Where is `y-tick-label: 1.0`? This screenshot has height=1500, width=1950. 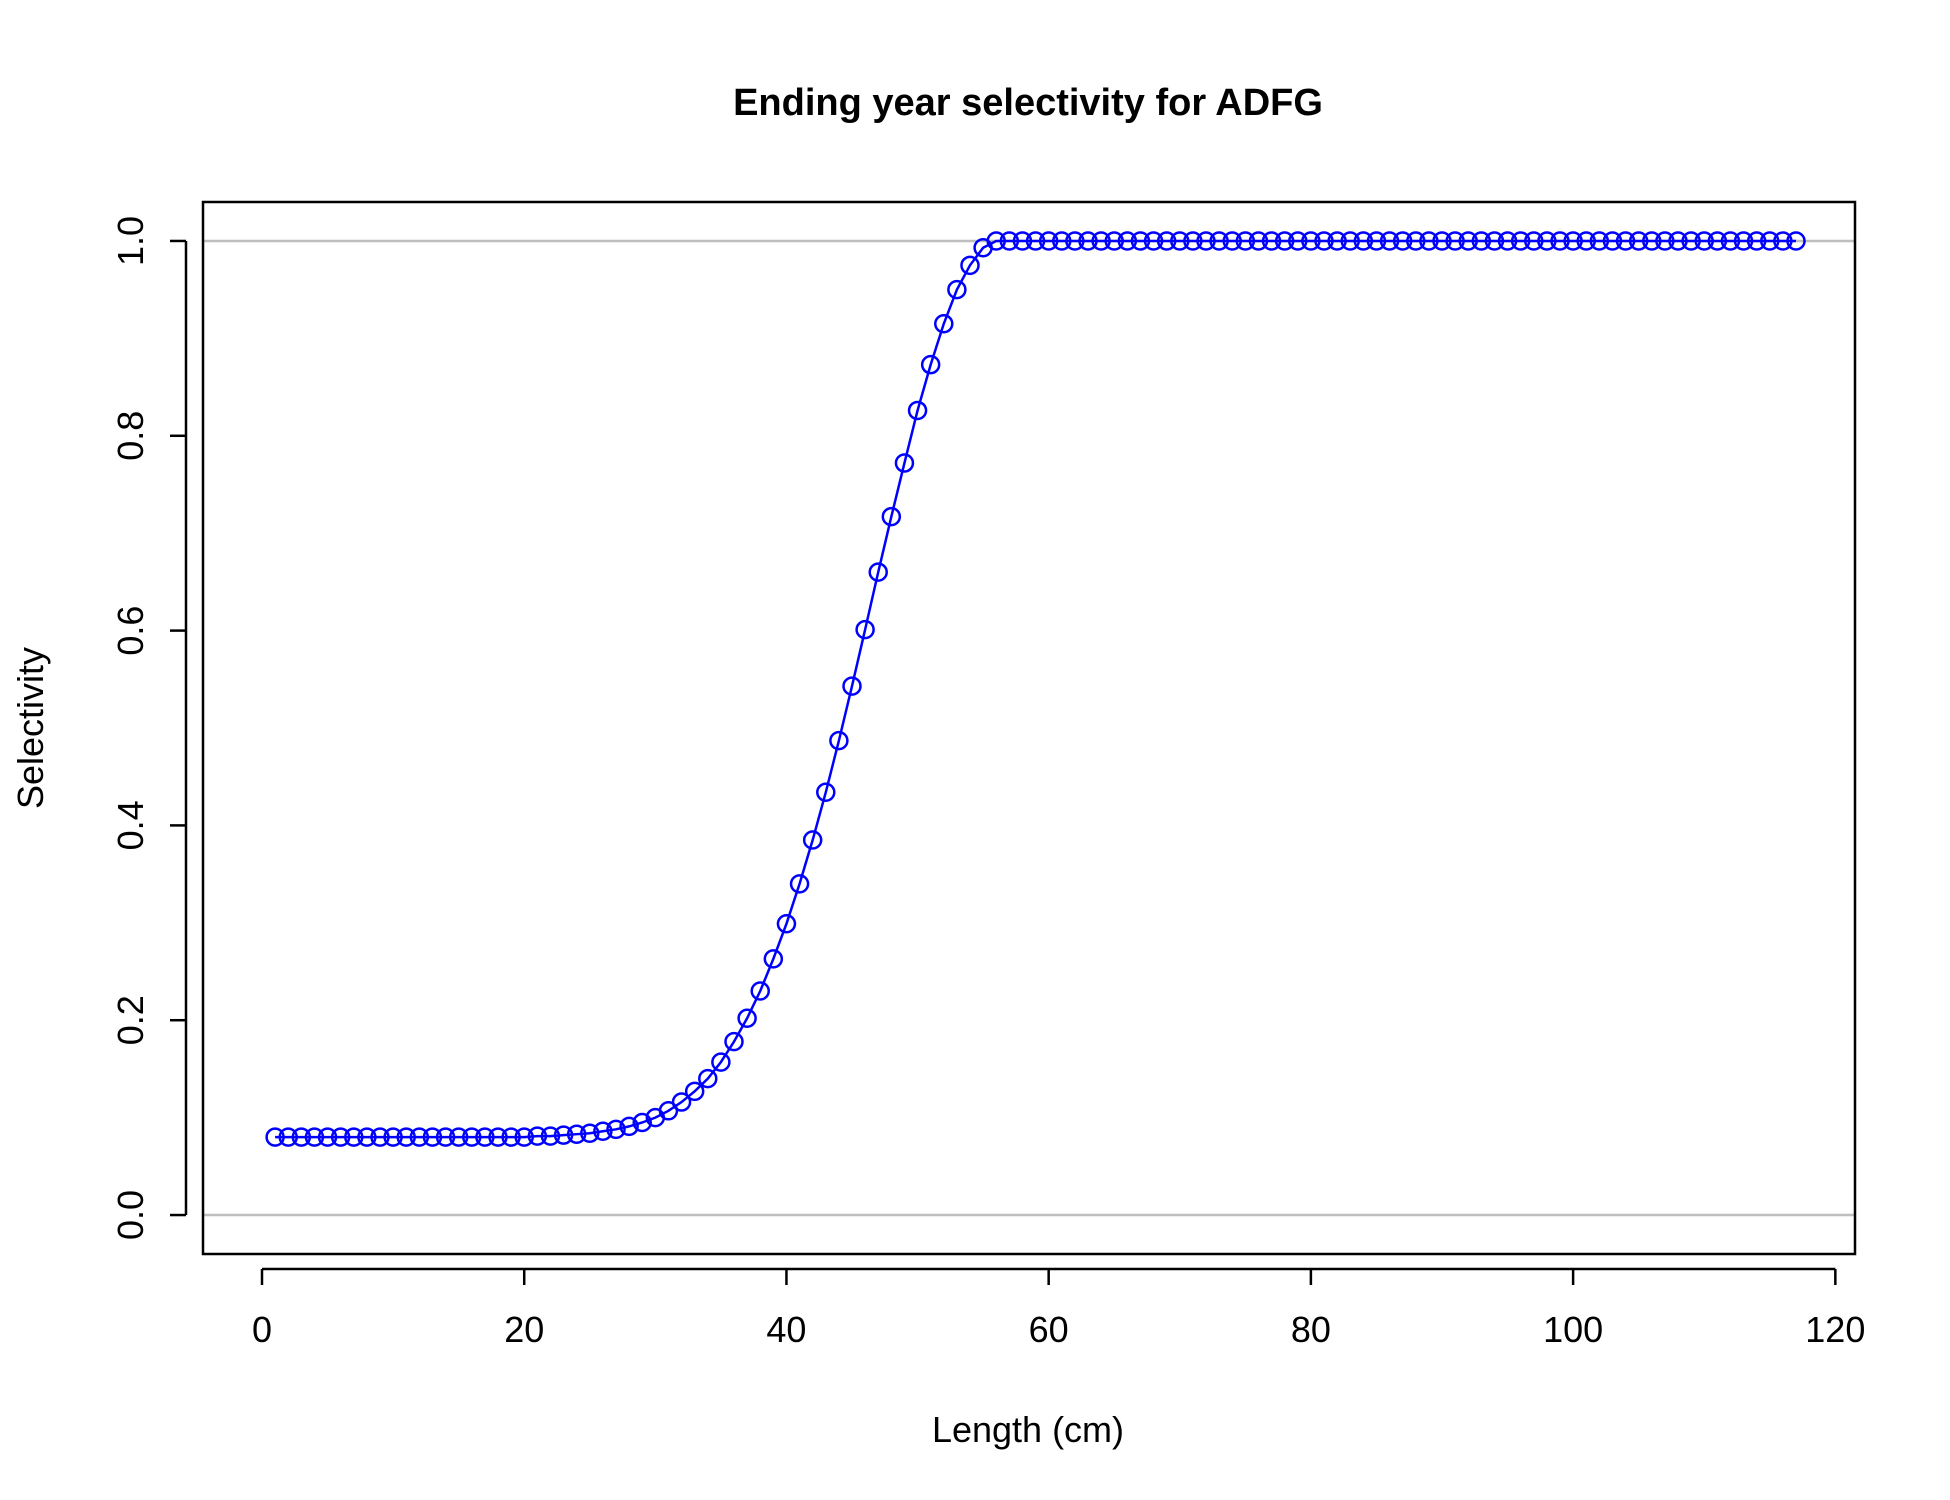 y-tick-label: 1.0 is located at coordinates (130, 241).